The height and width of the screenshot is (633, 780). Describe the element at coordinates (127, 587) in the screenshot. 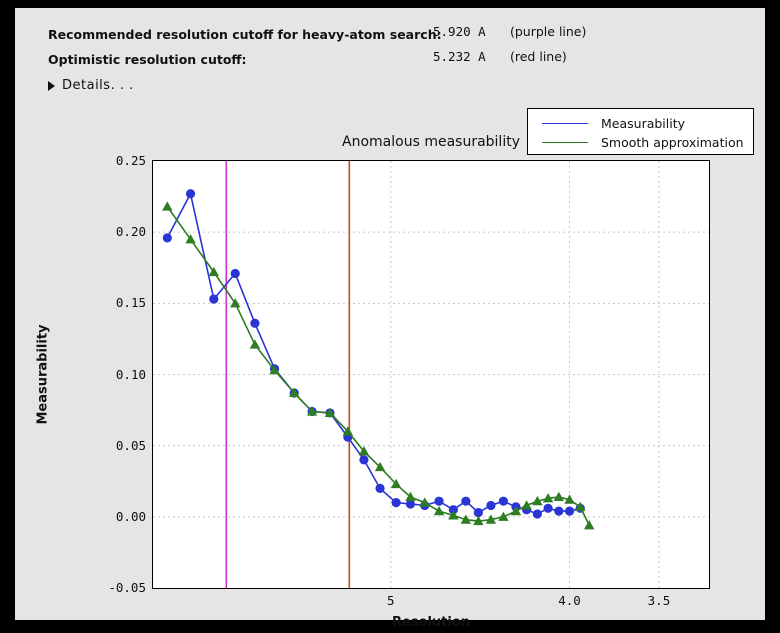

I see `y-tick-label: -0.05` at that location.